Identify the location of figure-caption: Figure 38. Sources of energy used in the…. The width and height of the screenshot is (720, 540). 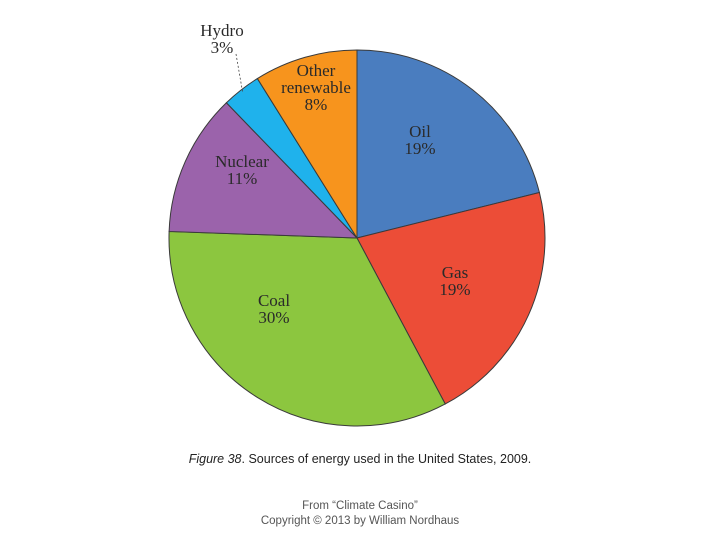
(360, 459).